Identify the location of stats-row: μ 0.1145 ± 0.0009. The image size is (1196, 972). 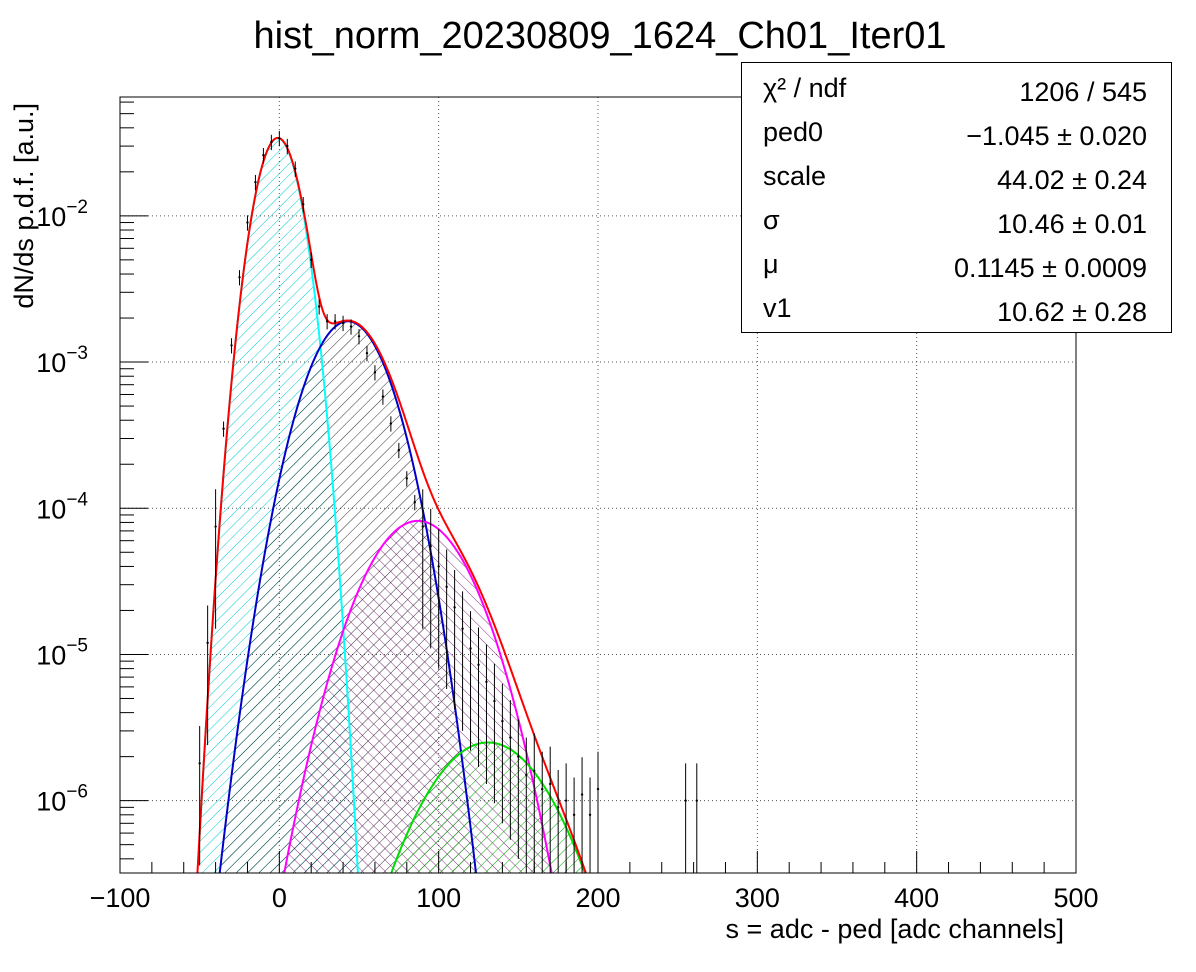
(956, 267).